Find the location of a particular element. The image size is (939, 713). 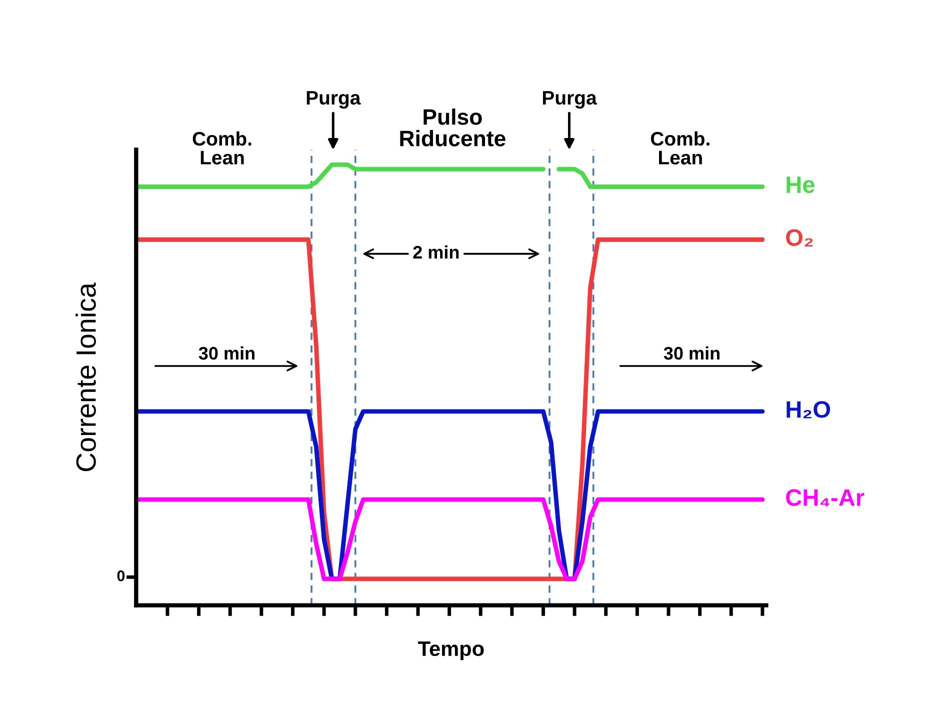

series-label: H₂O is located at coordinates (808, 409).